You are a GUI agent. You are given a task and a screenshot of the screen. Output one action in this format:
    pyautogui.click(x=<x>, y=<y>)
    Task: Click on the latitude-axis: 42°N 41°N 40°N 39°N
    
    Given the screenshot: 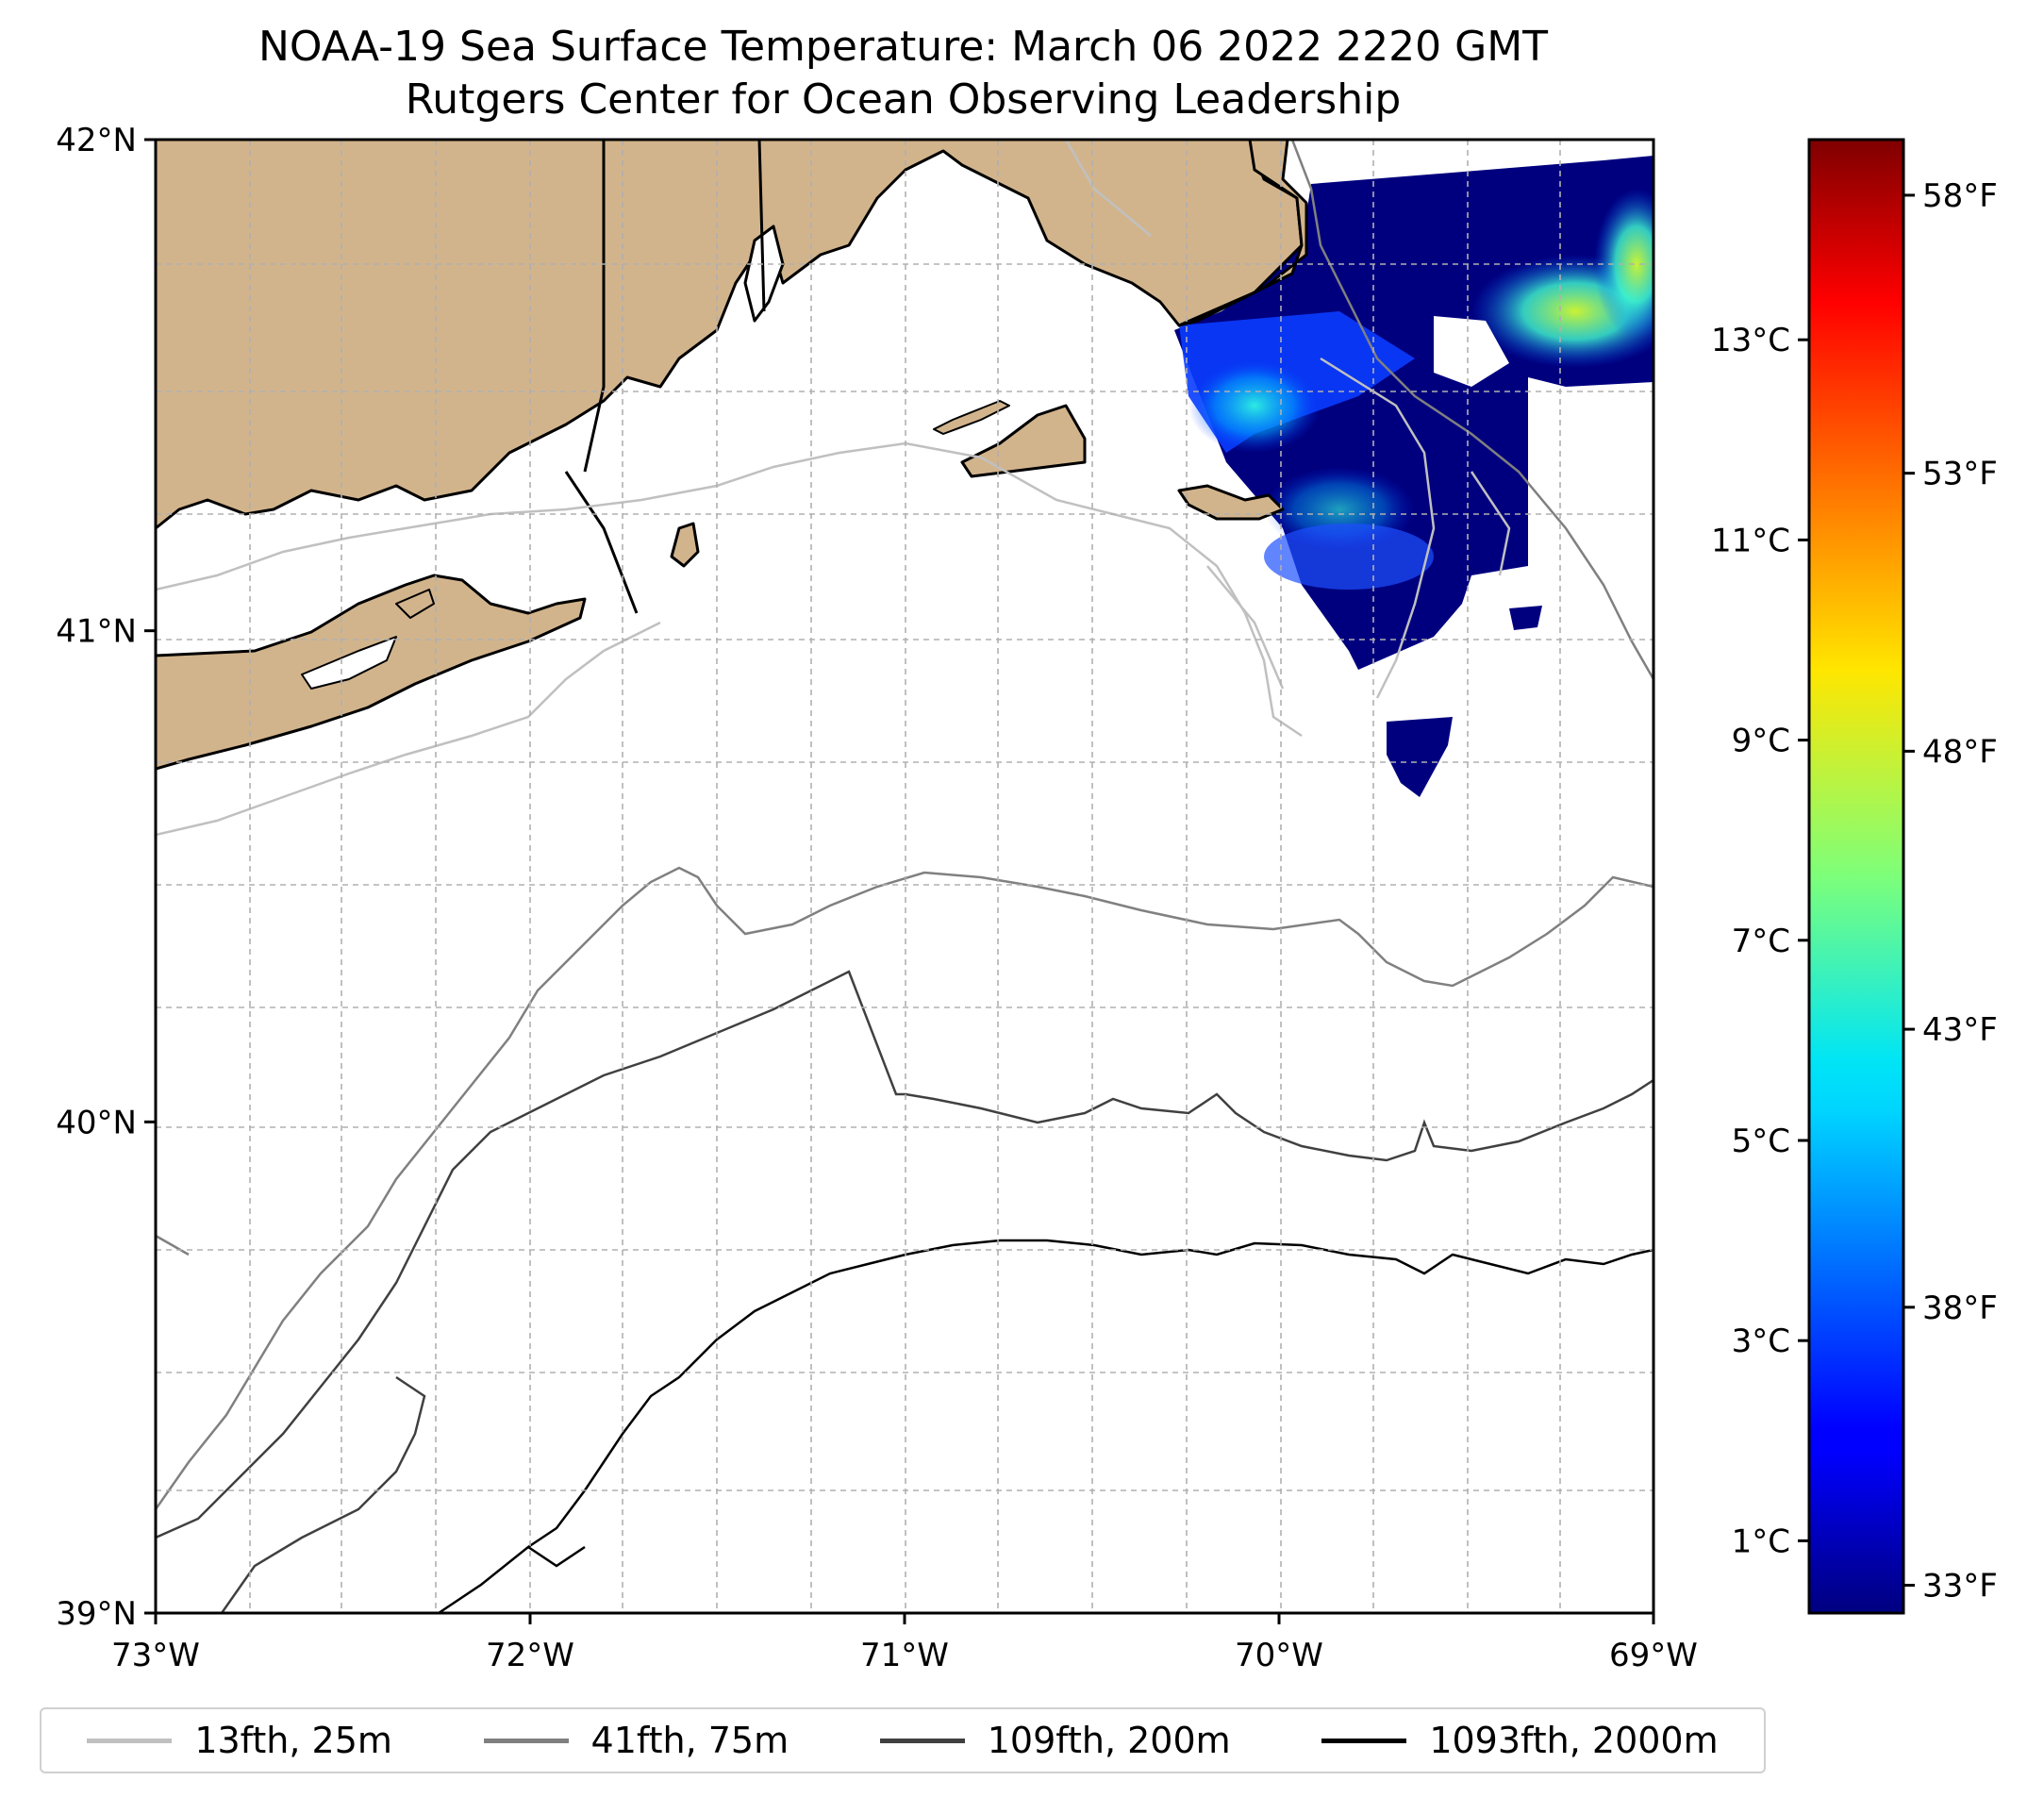 What is the action you would take?
    pyautogui.click(x=106, y=877)
    